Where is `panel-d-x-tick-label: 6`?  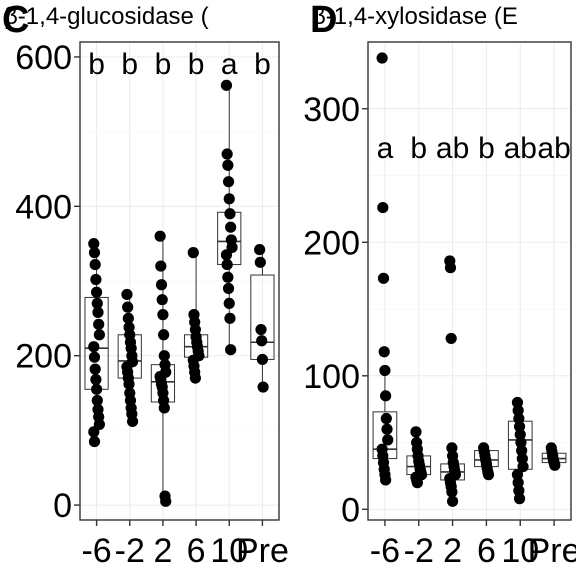
panel-d-x-tick-label: 6 is located at coordinates (486, 551).